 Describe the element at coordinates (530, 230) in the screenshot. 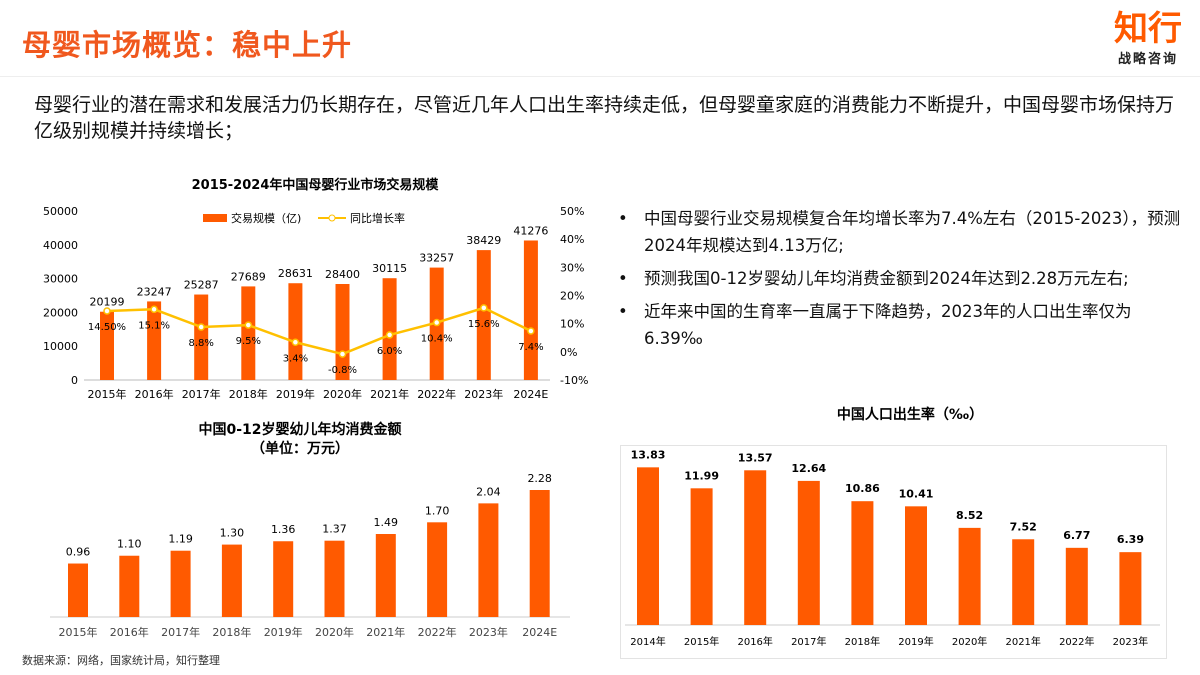

I see `bar-data-label: 41276` at that location.